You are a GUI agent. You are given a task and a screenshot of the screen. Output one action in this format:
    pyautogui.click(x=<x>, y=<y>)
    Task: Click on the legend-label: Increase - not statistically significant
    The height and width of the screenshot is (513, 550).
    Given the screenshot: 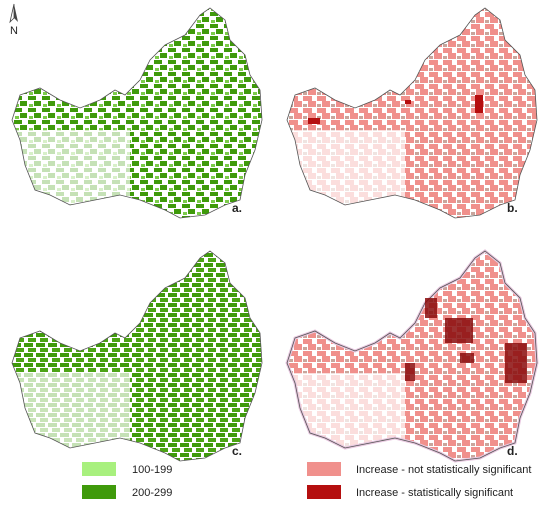 What is the action you would take?
    pyautogui.click(x=443, y=470)
    